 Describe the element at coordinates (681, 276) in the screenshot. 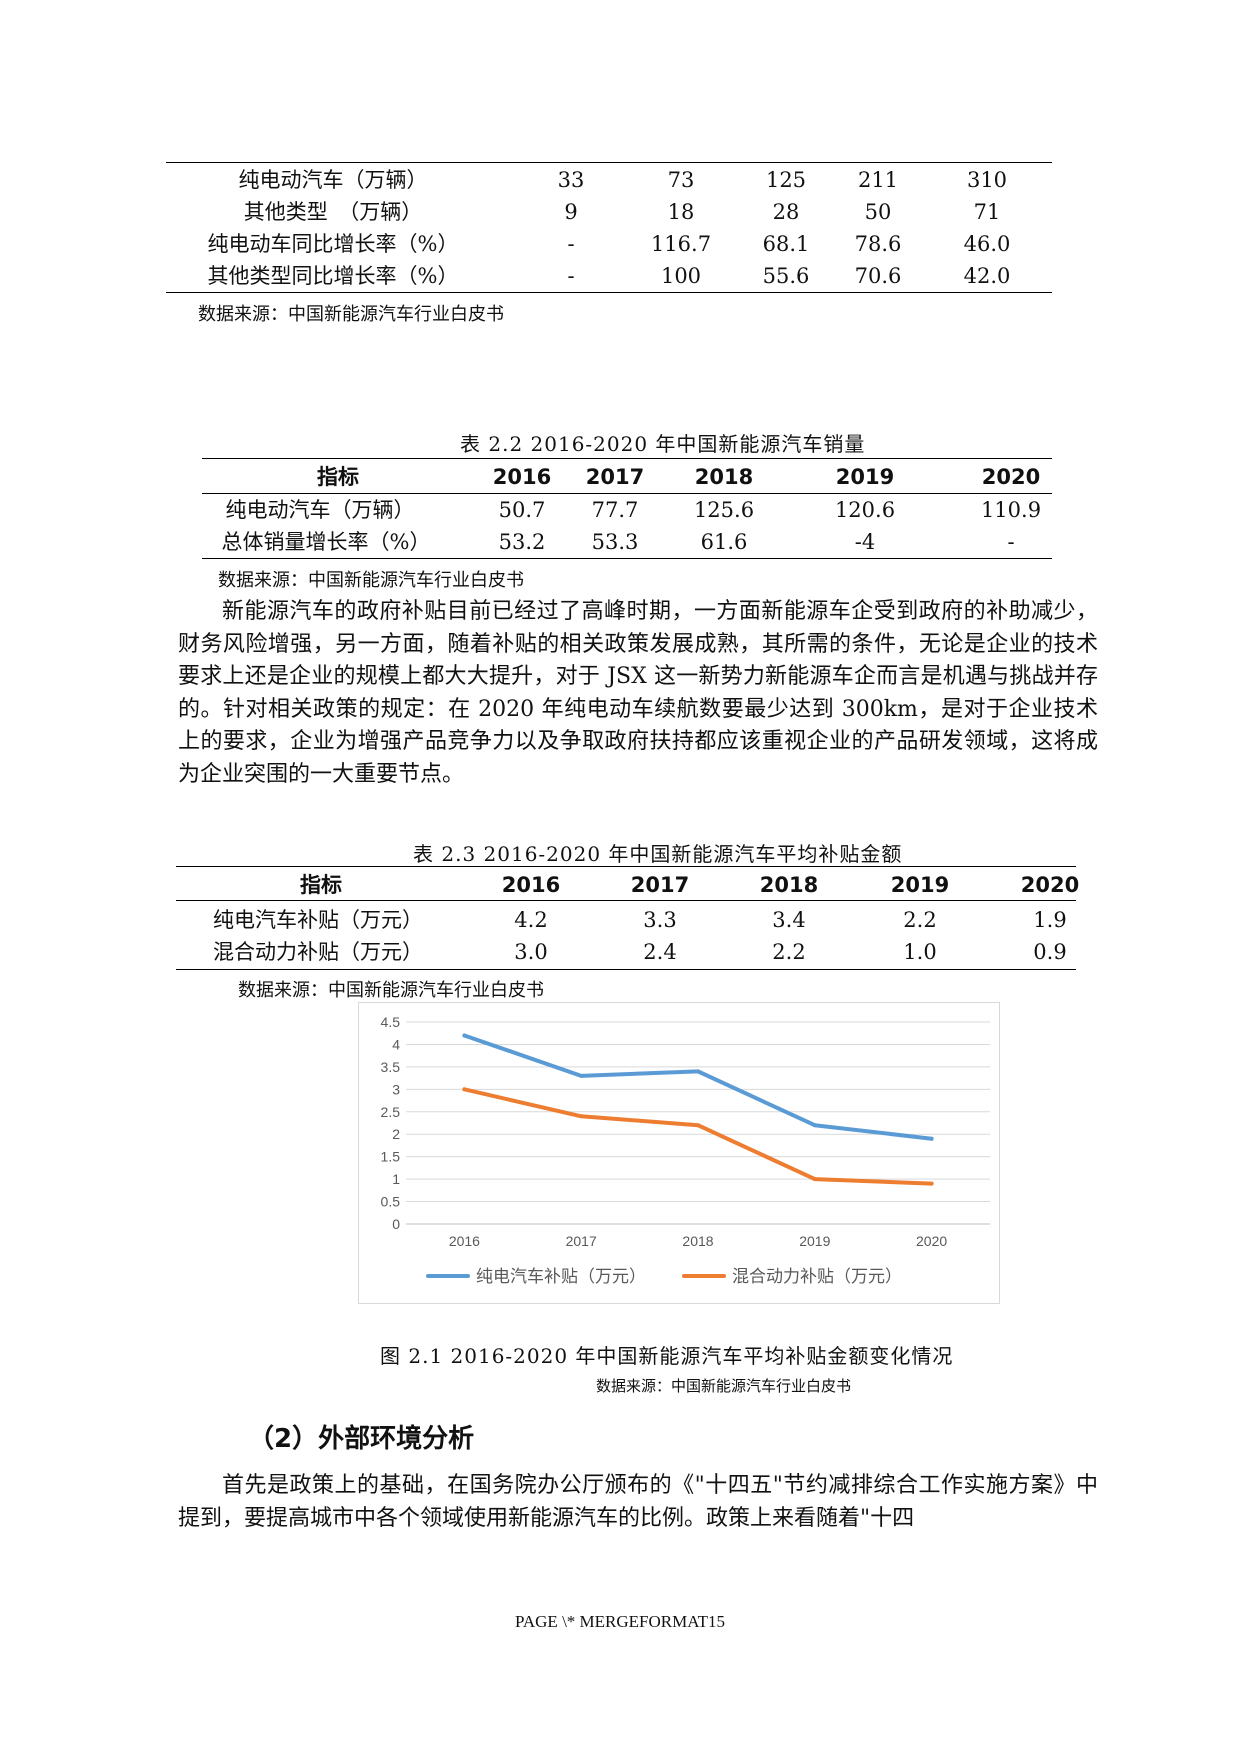

I see `table1-cell: 100` at that location.